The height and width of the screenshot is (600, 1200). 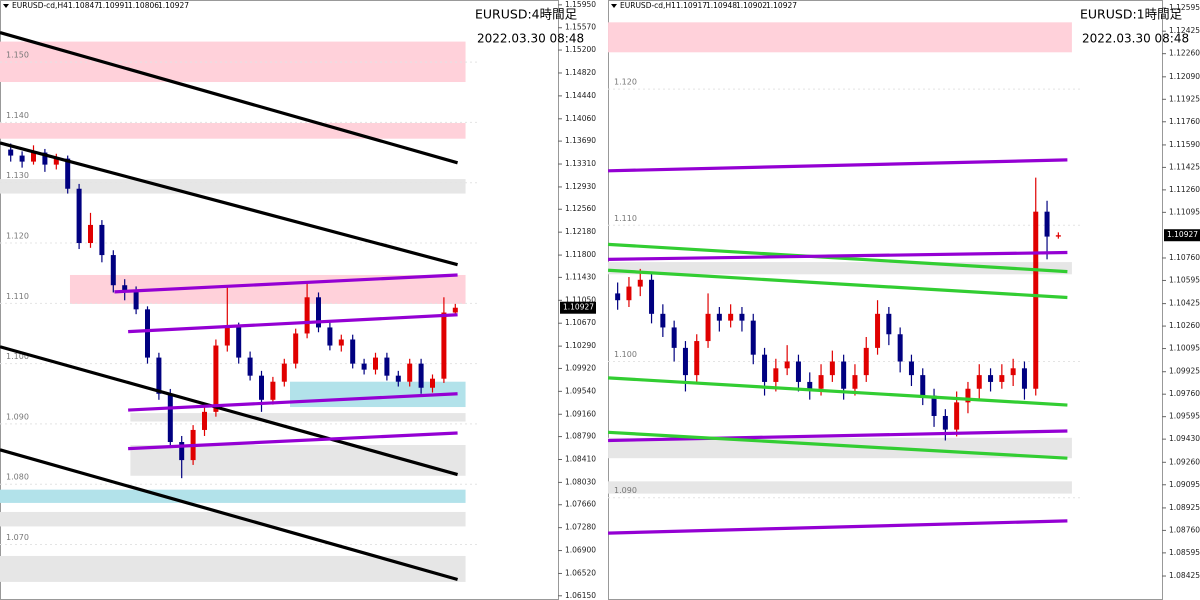 What do you see at coordinates (1184, 552) in the screenshot?
I see `y-tick-label: 1.08595` at bounding box center [1184, 552].